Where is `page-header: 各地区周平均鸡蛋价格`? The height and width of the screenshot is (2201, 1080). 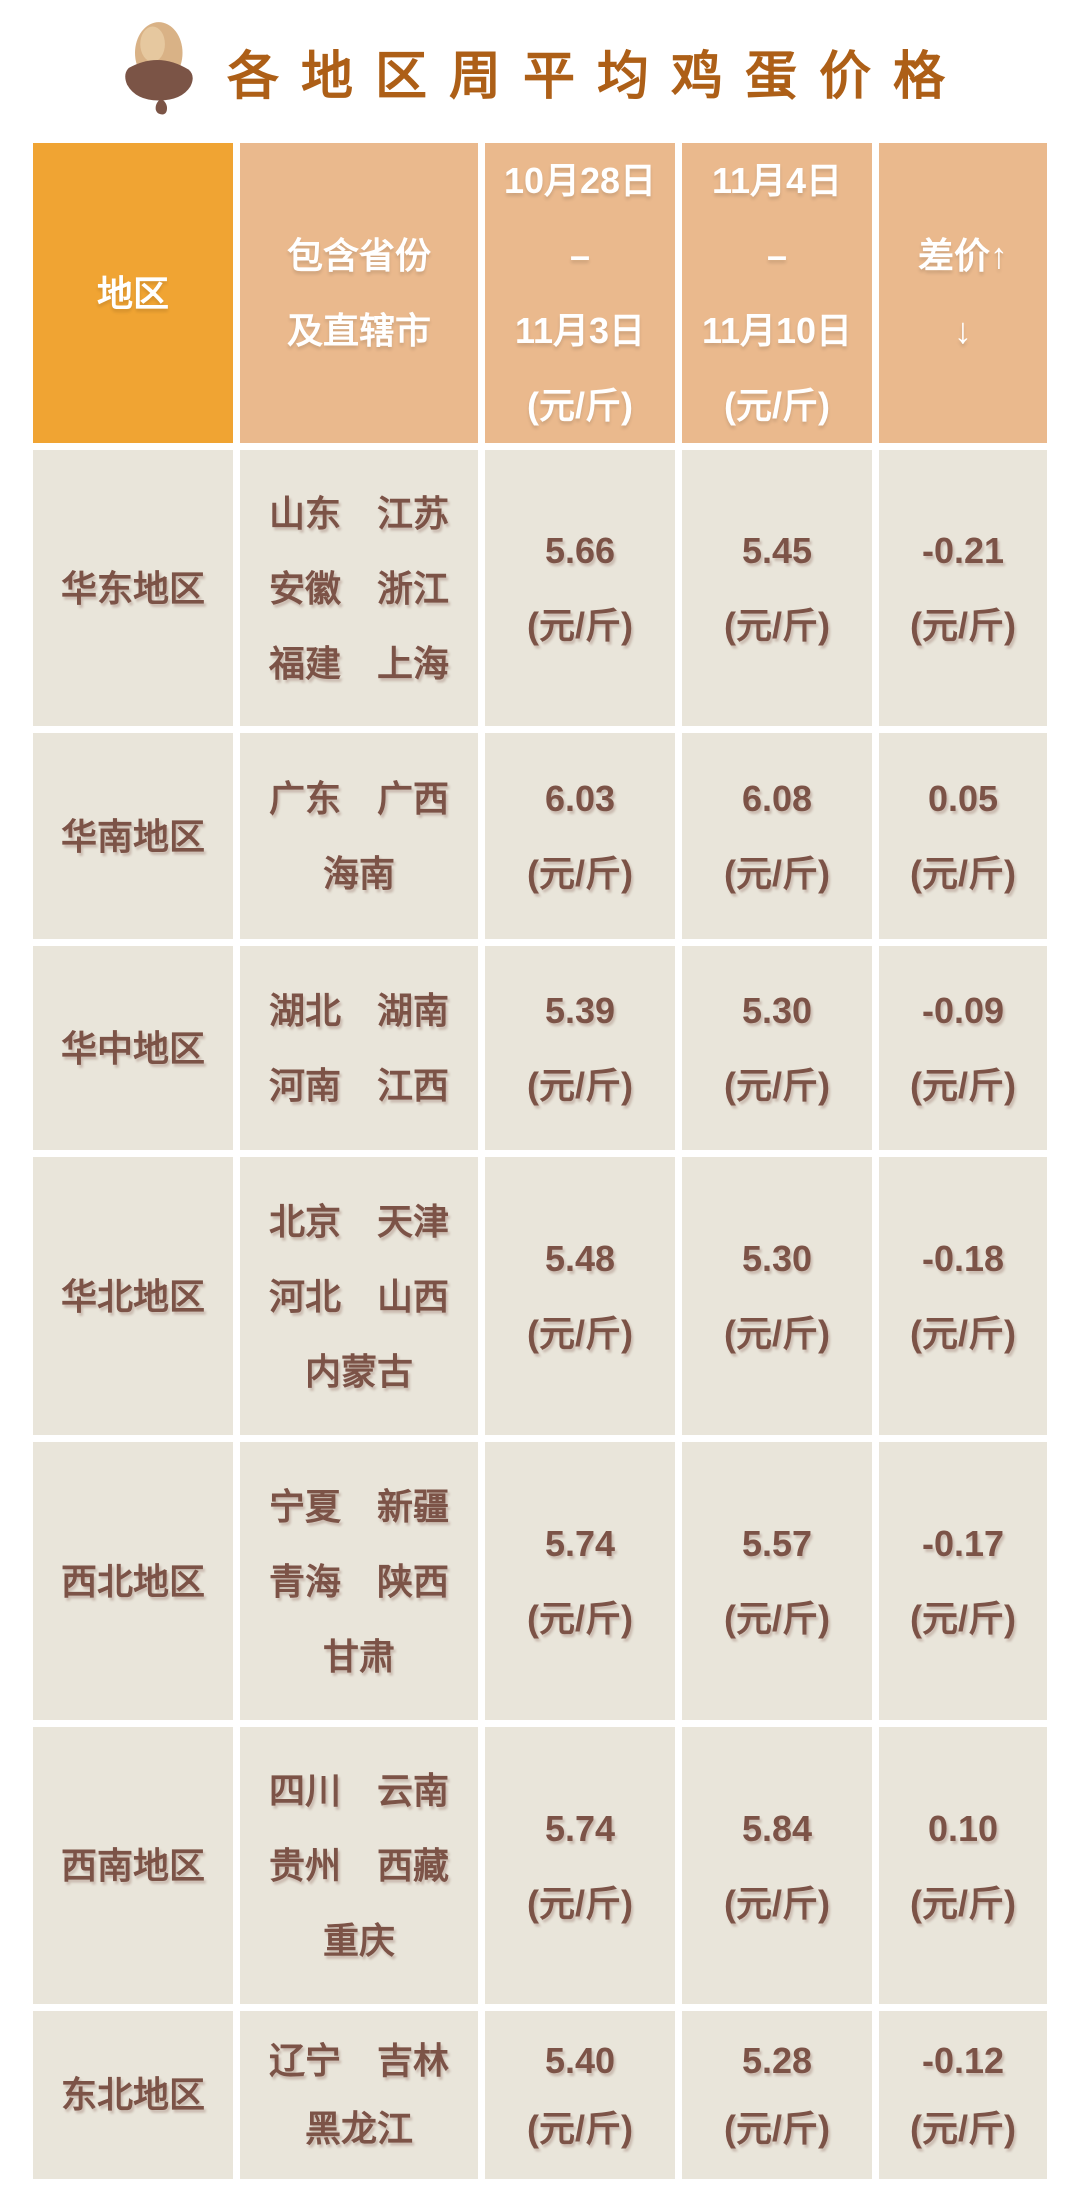 page-header: 各地区周平均鸡蛋价格 is located at coordinates (540, 68).